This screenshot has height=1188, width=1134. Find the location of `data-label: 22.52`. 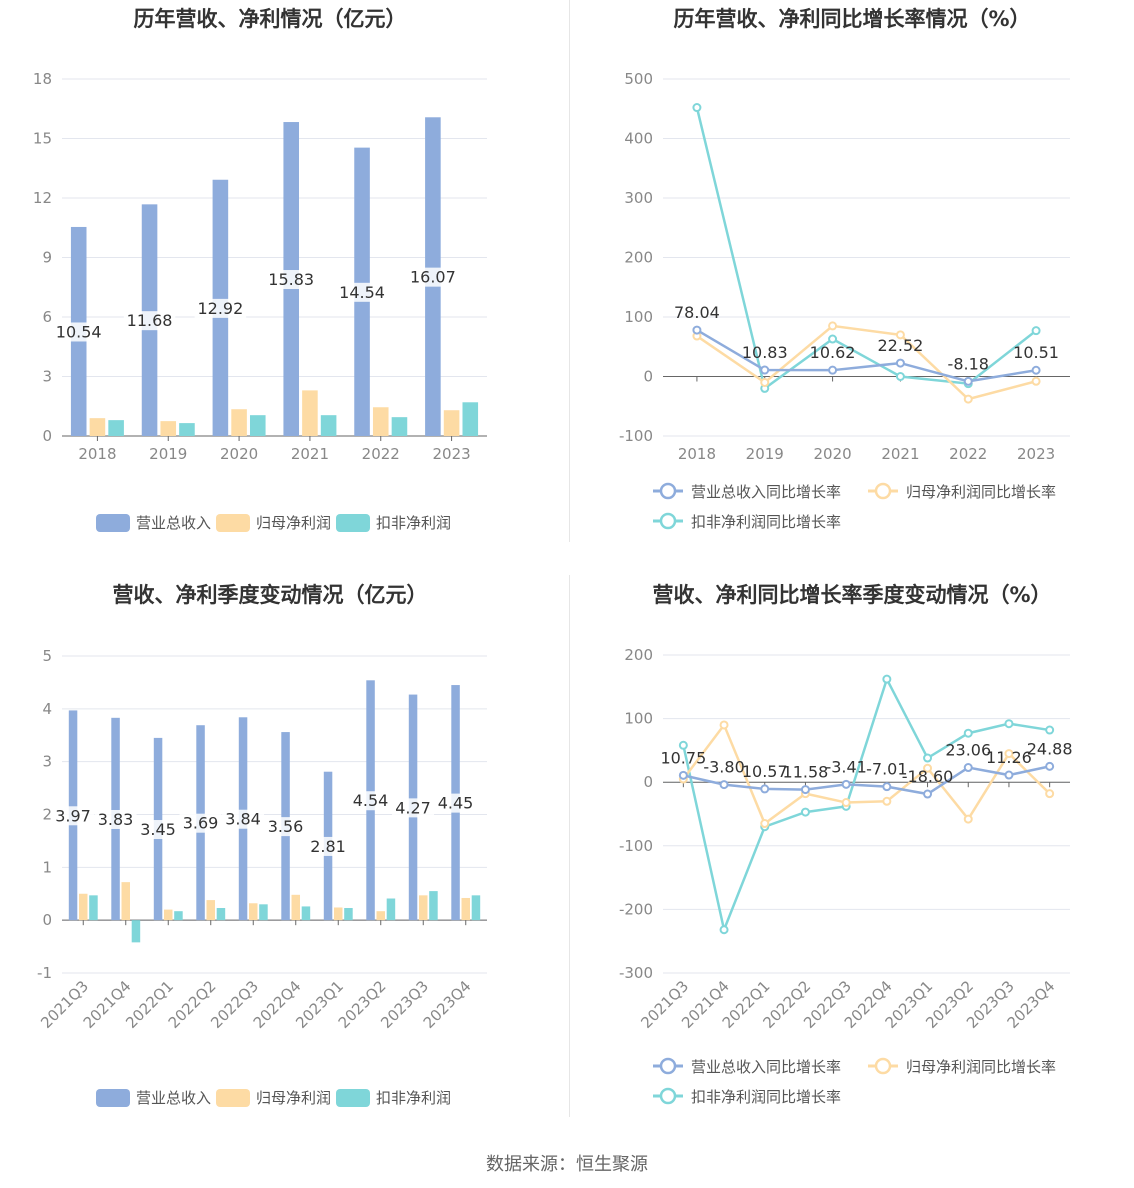

data-label: 22.52 is located at coordinates (901, 345).